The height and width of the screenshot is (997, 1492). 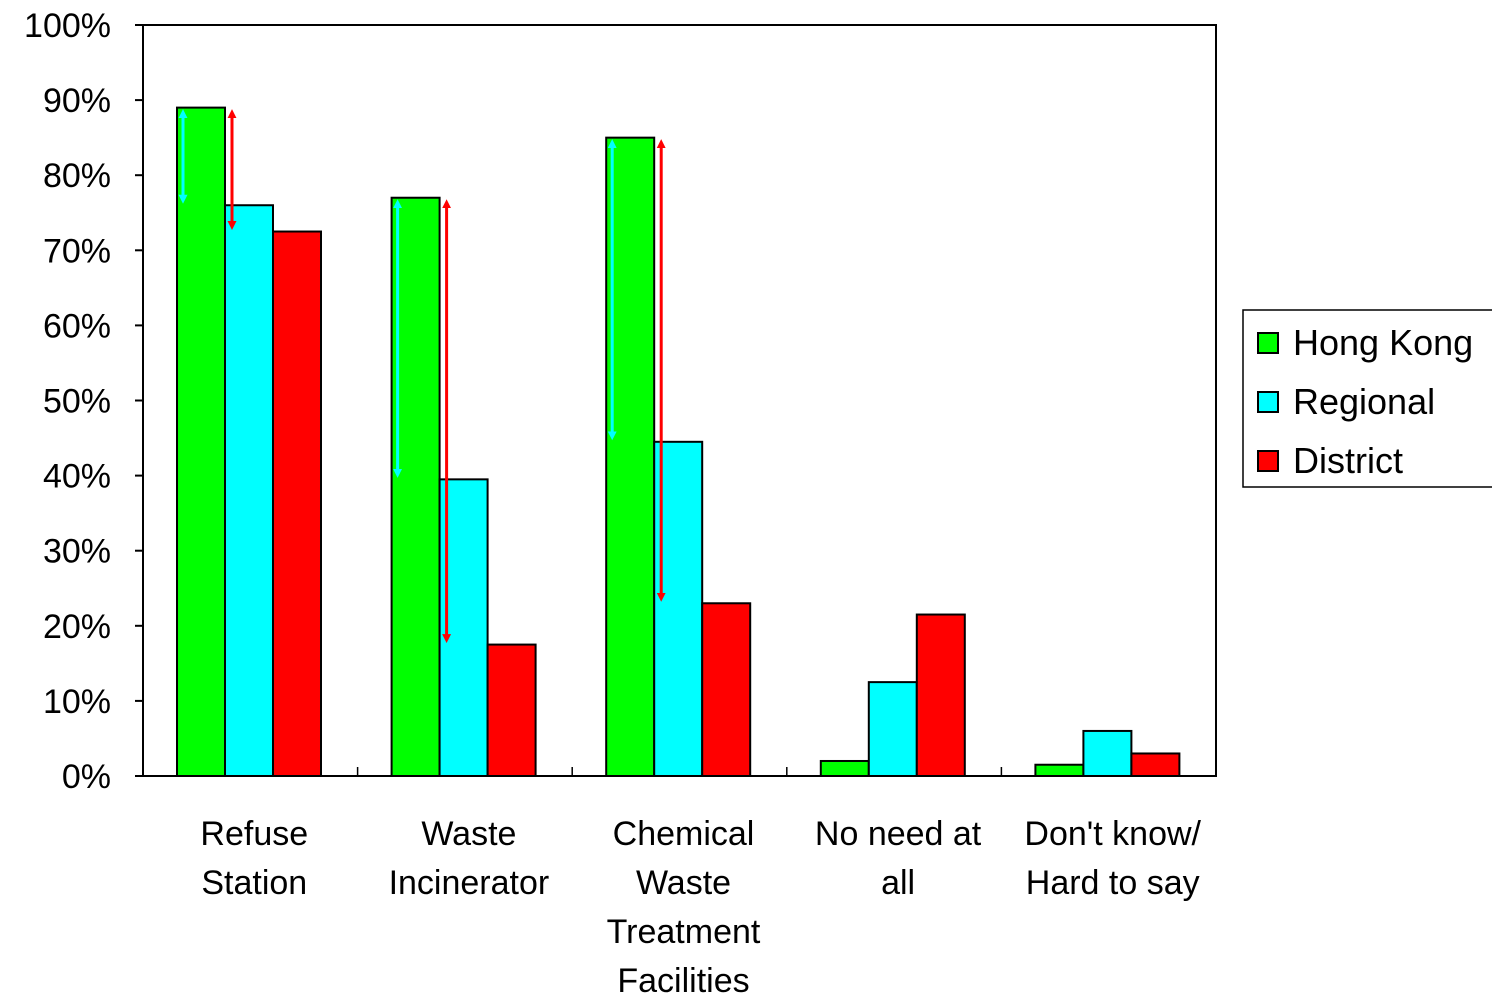 What do you see at coordinates (86, 777) in the screenshot?
I see `y-tick-label: 0%` at bounding box center [86, 777].